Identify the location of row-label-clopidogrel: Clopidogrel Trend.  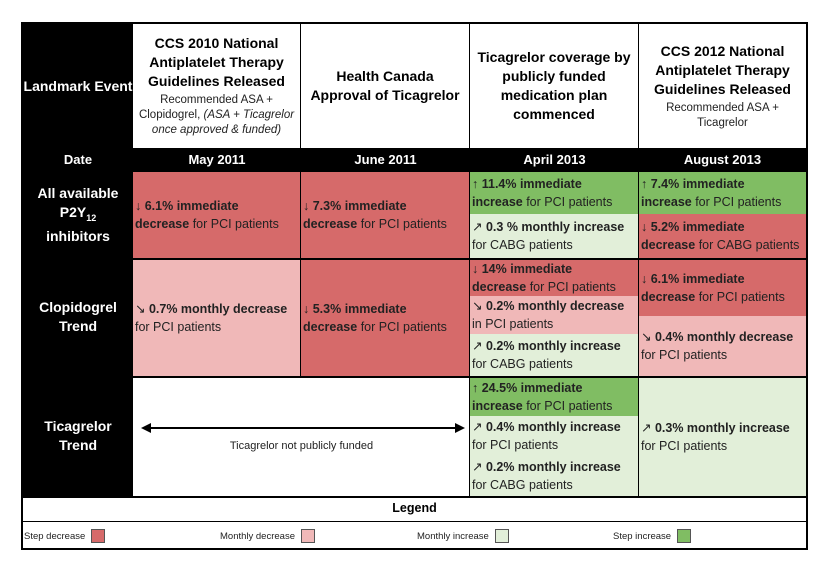
(78, 317).